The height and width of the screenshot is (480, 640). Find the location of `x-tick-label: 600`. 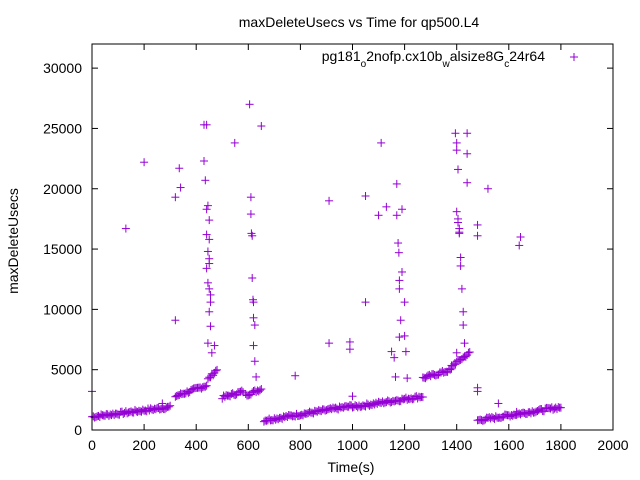

x-tick-label: 600 is located at coordinates (249, 445).